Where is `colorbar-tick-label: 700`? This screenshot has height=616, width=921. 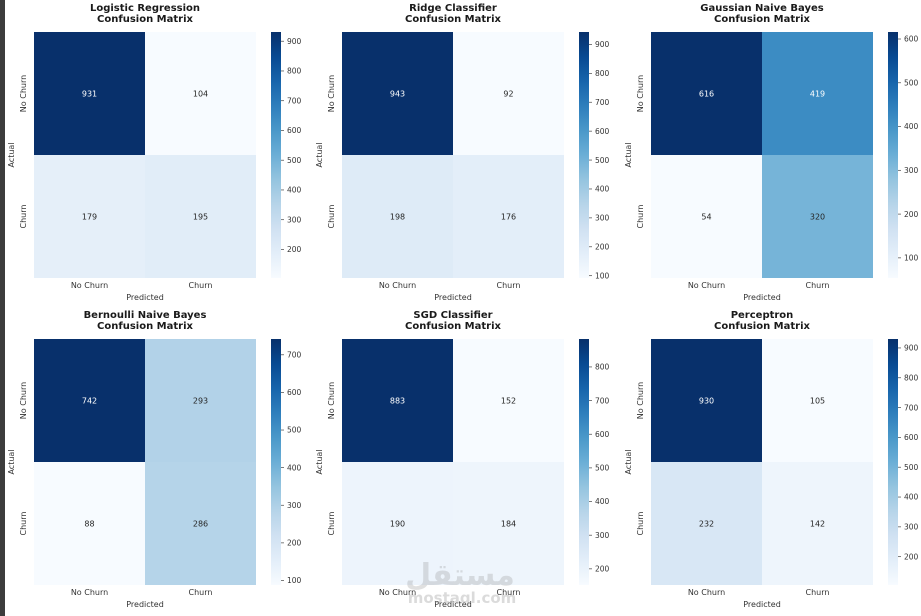
colorbar-tick-label: 700 is located at coordinates (911, 407).